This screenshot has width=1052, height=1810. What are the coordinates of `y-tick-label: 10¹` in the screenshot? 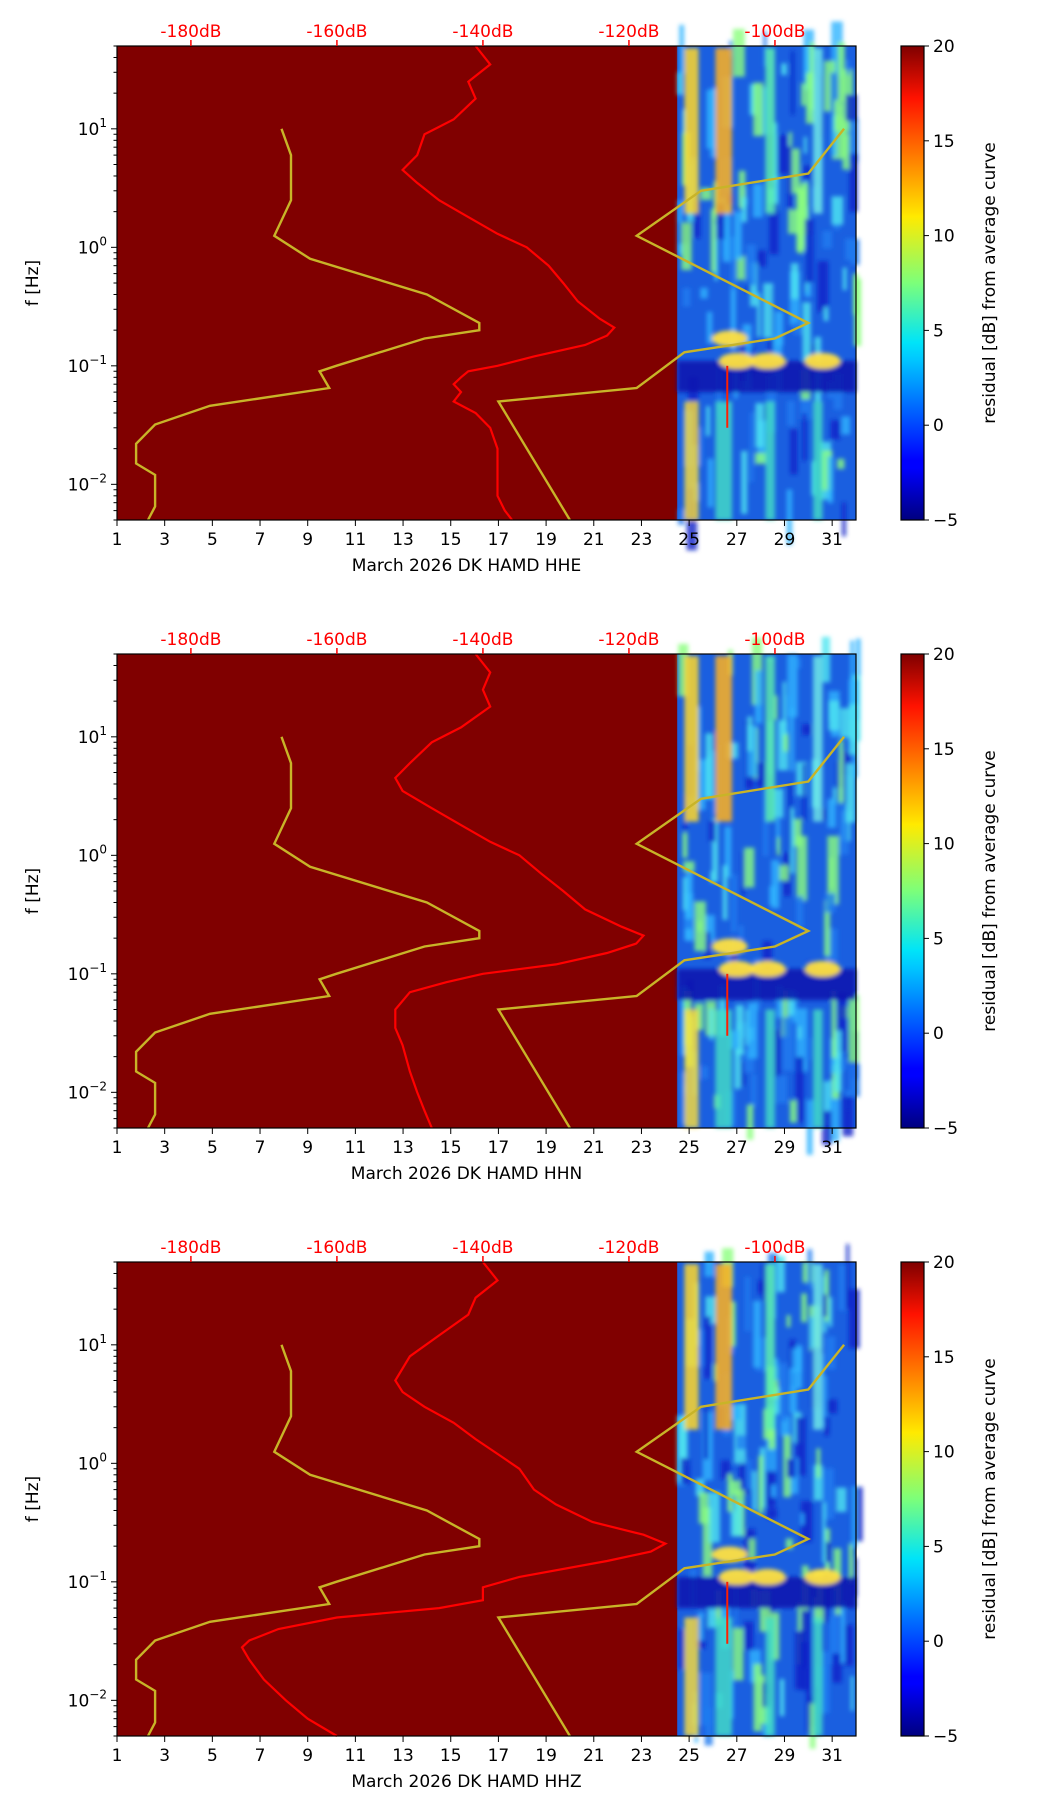 It's located at (92, 128).